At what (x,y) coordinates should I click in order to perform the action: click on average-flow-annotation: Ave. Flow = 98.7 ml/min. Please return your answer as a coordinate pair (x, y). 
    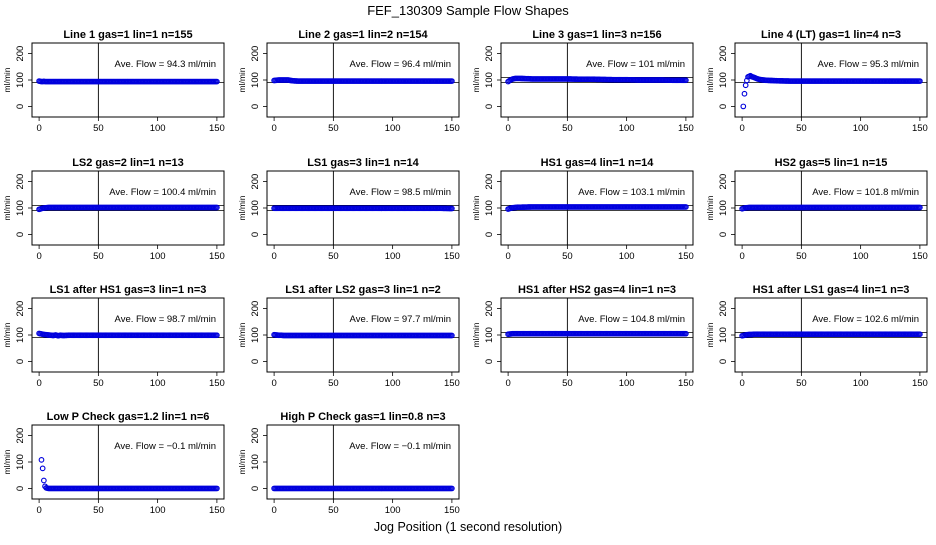
    Looking at the image, I should click on (165, 319).